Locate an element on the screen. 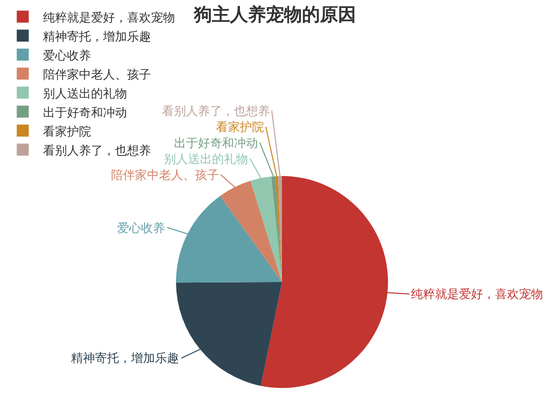  legend-label: 陪伴家中老人、孩子 is located at coordinates (96, 74).